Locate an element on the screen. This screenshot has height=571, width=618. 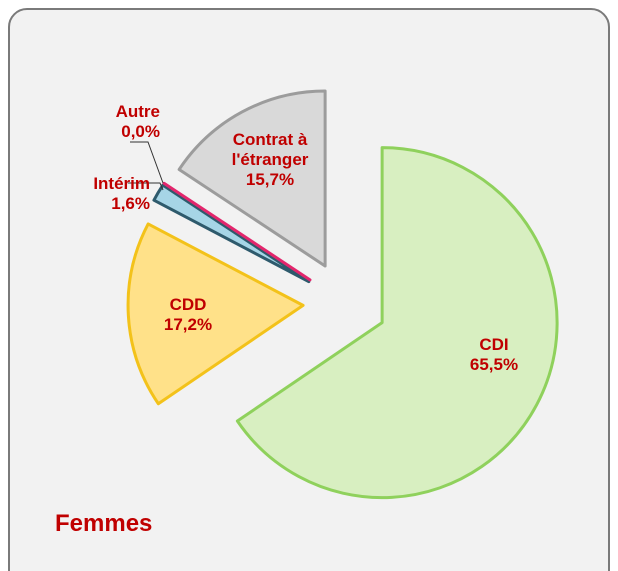
category-label: Contrat à l'étranger is located at coordinates (270, 149).